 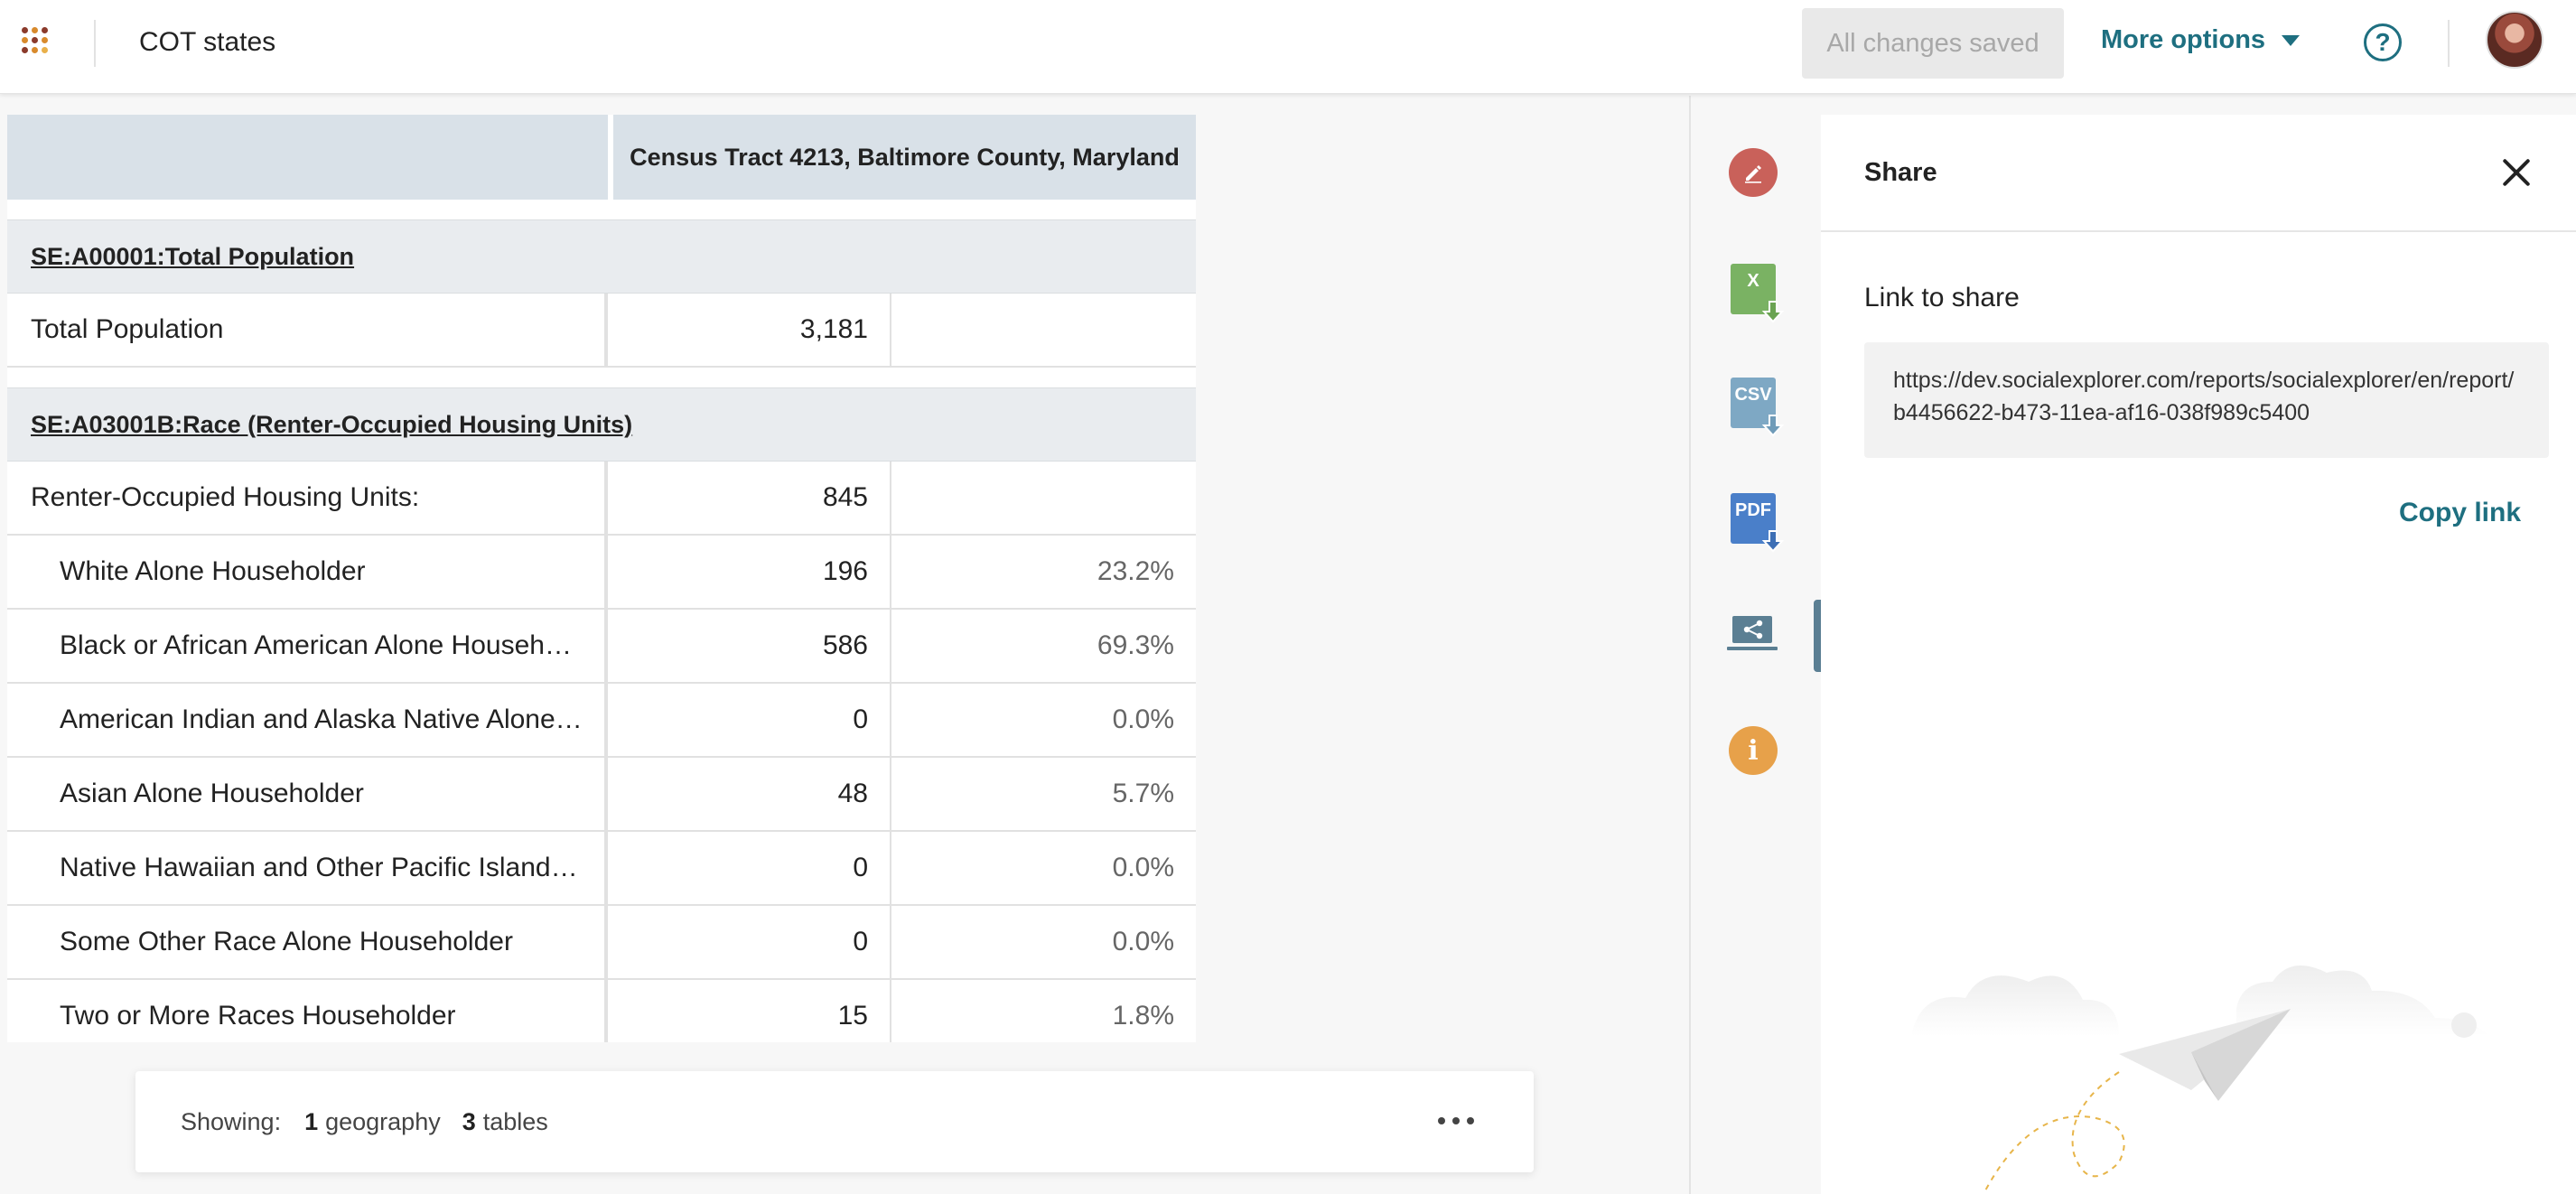 I want to click on excel-label: X, so click(x=1753, y=281).